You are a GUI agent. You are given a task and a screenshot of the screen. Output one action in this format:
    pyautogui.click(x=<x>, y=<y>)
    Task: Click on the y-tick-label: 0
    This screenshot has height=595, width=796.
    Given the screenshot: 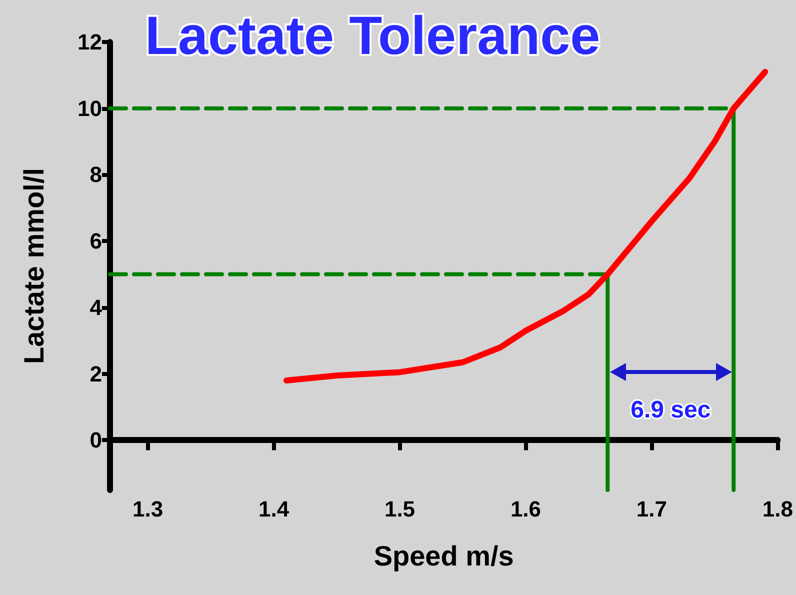 What is the action you would take?
    pyautogui.click(x=96, y=440)
    